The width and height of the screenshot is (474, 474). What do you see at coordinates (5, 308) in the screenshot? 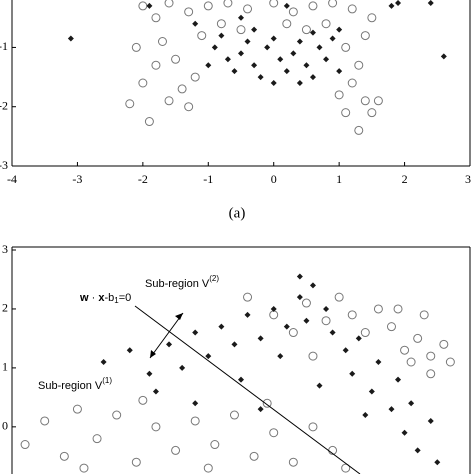
I see `y-tick-label: 2` at bounding box center [5, 308].